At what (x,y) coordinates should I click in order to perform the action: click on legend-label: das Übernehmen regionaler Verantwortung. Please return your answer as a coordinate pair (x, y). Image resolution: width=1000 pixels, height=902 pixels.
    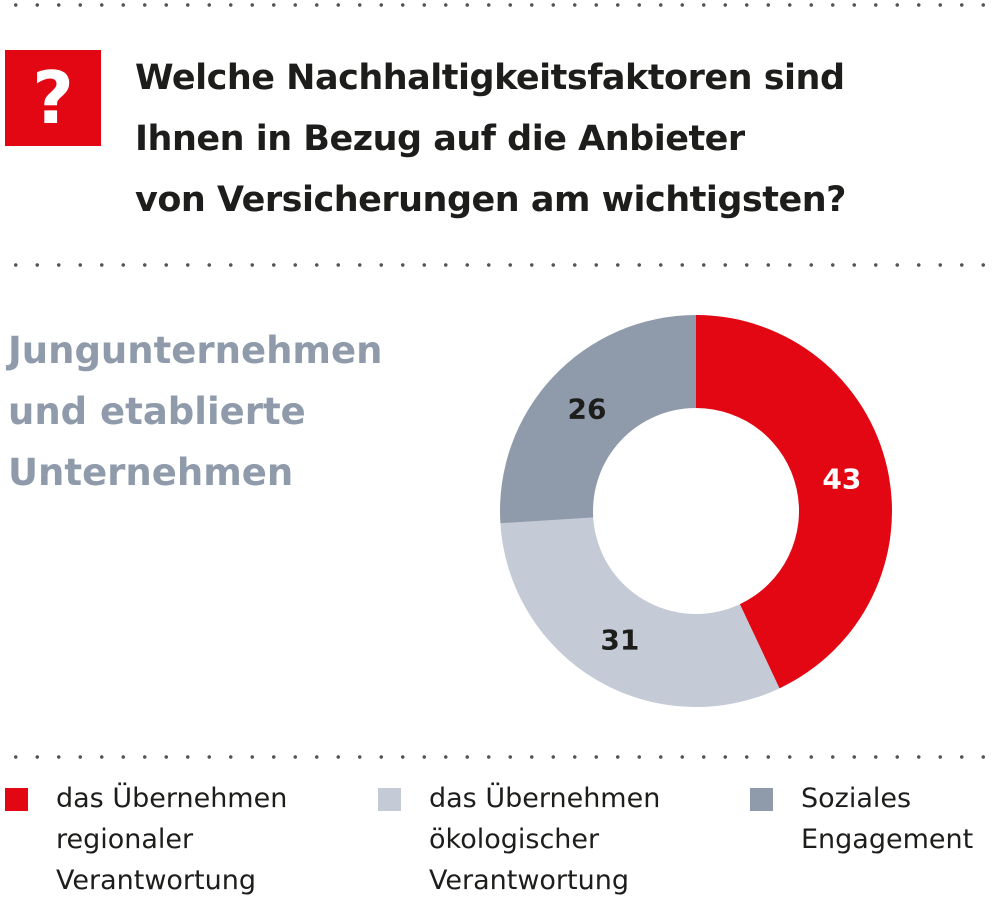
    Looking at the image, I should click on (171, 839).